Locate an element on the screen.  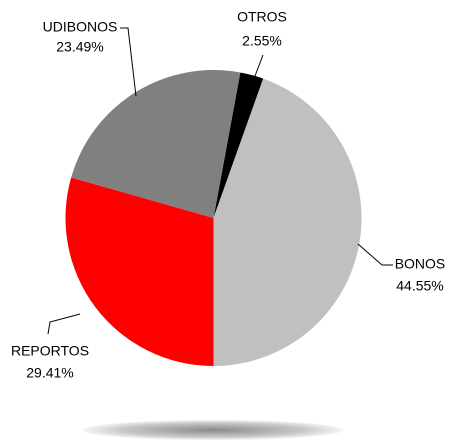
slice-value-label: 44.55% is located at coordinates (419, 286).